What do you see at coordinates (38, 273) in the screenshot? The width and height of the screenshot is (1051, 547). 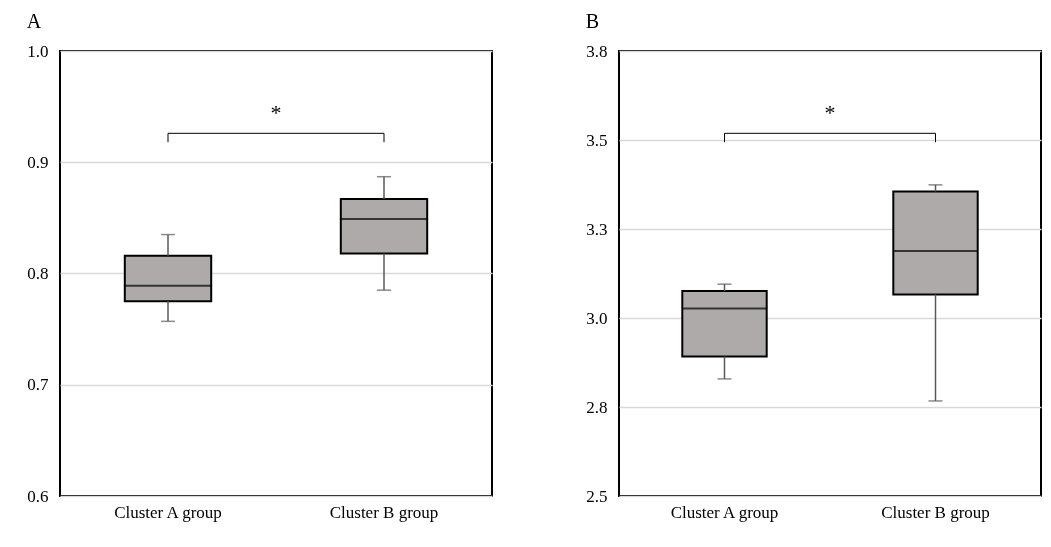 I see `y-tick-label: 0.8` at bounding box center [38, 273].